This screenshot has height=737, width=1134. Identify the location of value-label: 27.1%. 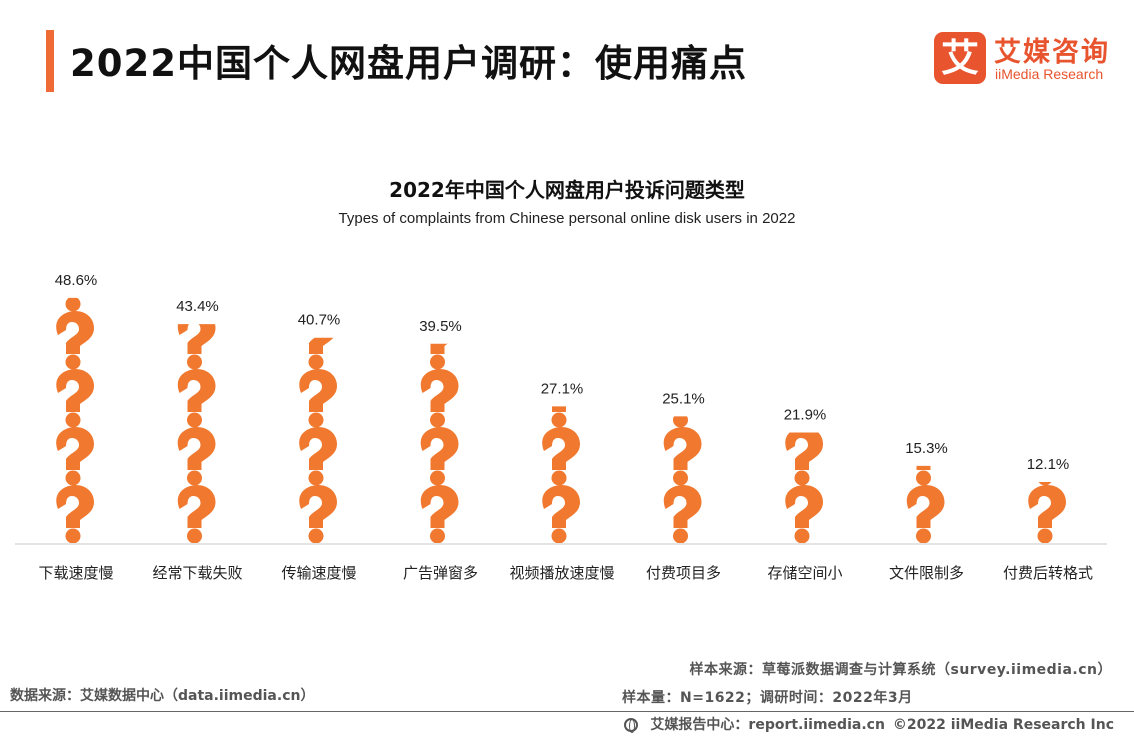
(562, 388).